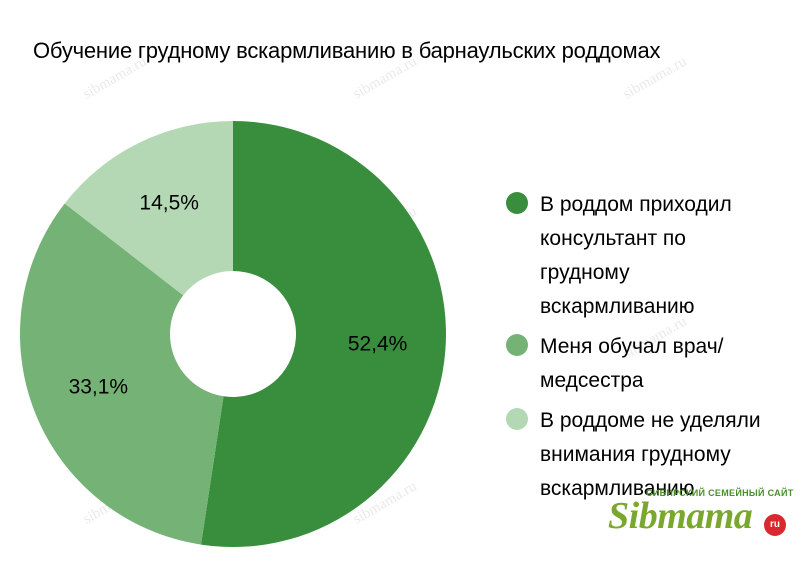 This screenshot has width=800, height=564. Describe the element at coordinates (650, 420) in the screenshot. I see `legend-label-line: В роддоме не уделяли` at that location.